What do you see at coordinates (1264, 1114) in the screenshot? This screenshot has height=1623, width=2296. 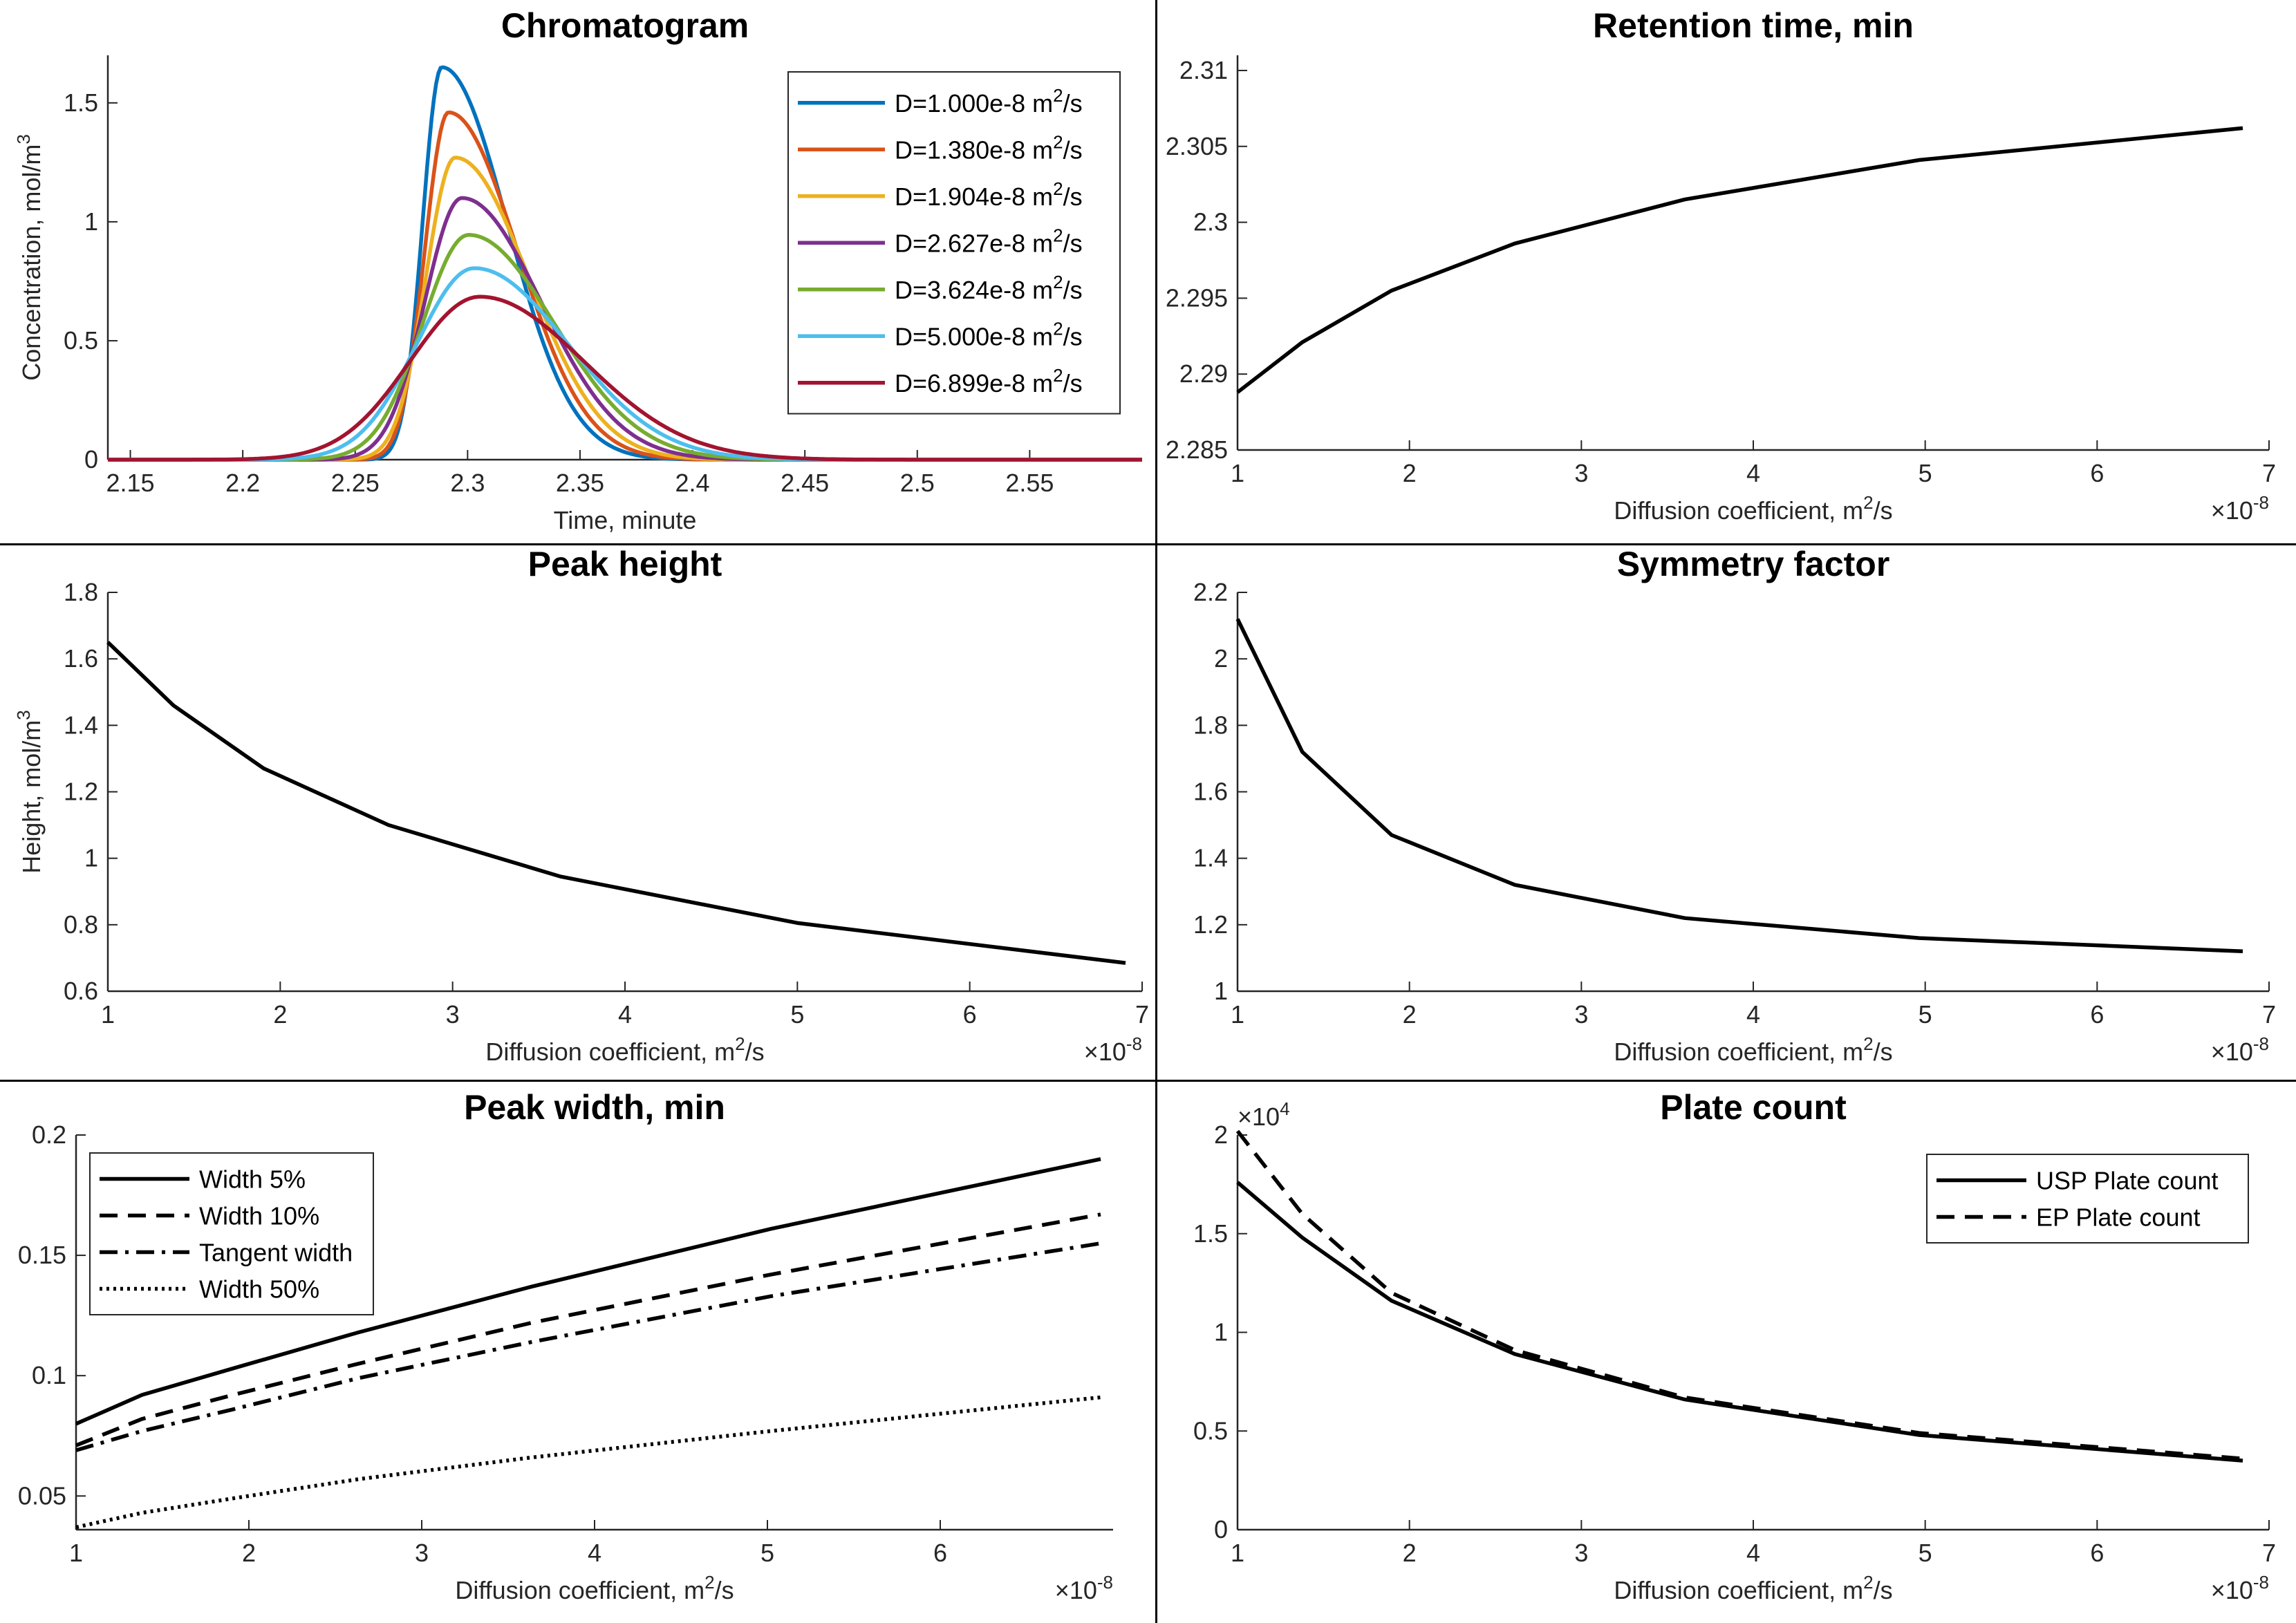 I see `y-exponent-label: ×10⁴` at bounding box center [1264, 1114].